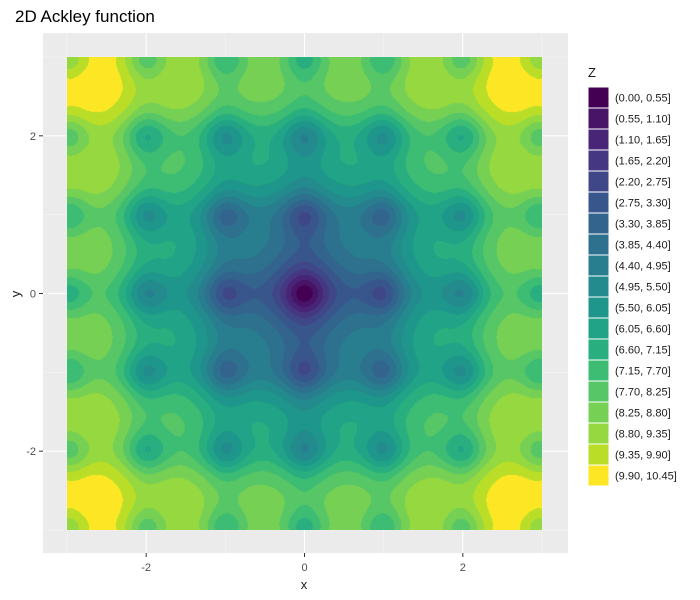  What do you see at coordinates (463, 568) in the screenshot?
I see `x-tick-label: 2` at bounding box center [463, 568].